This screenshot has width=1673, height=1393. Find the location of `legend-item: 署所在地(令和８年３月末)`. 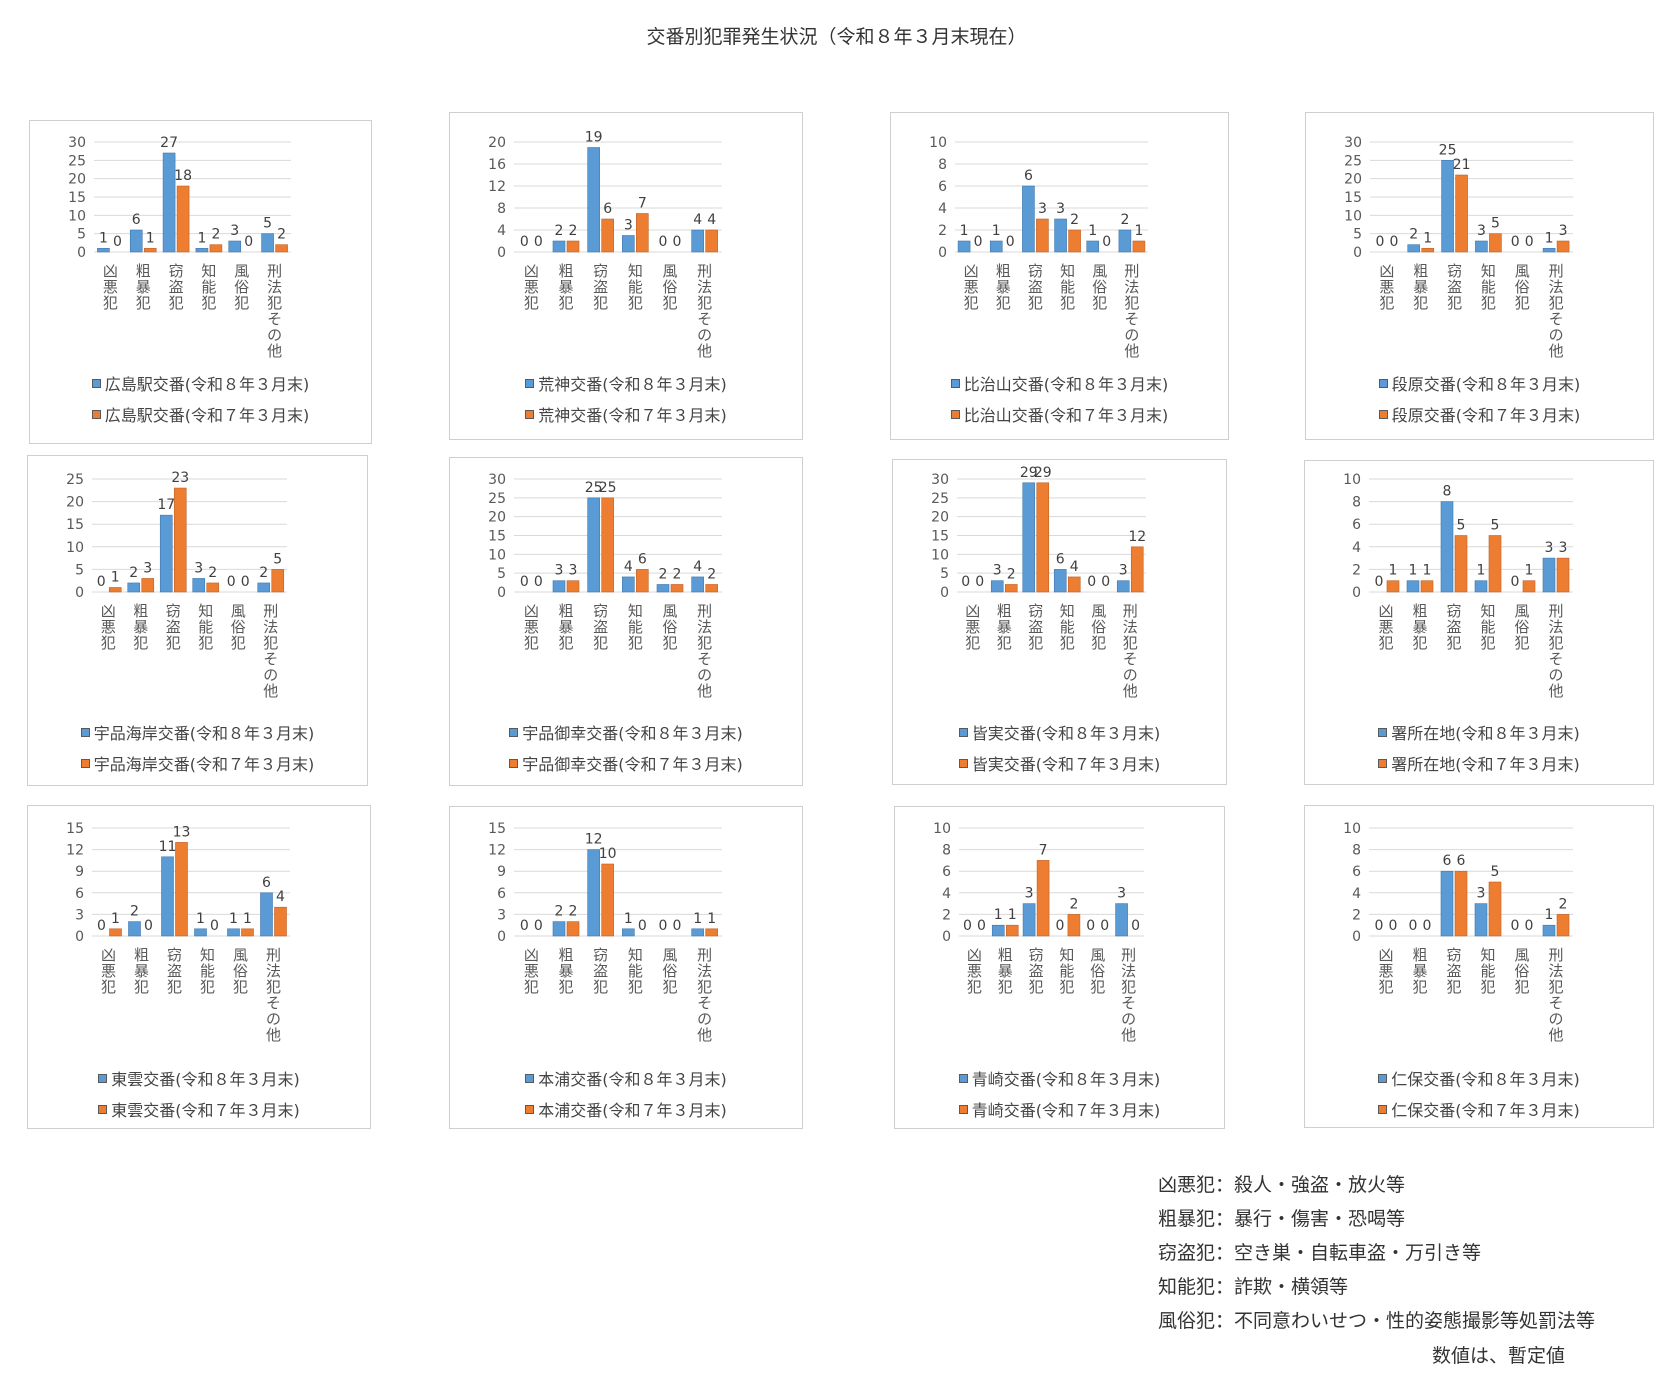

legend-item: 署所在地(令和８年３月末) is located at coordinates (1479, 733).